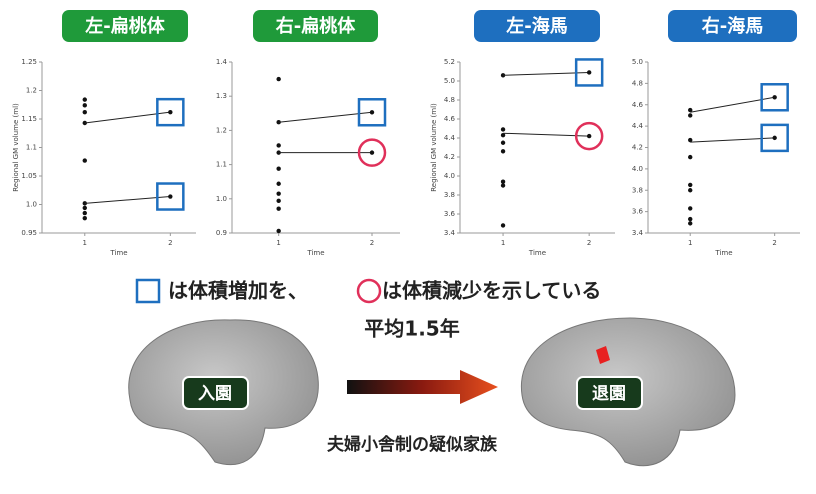 The image size is (816, 494). I want to click on chart-title: 左-扁桃体, so click(125, 26).